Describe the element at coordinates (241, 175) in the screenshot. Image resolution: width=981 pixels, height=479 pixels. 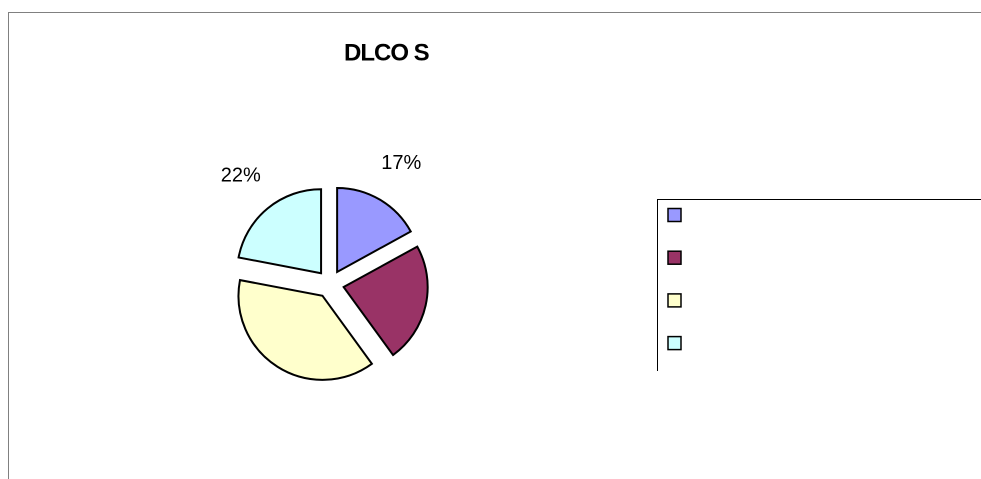
I see `data-label: 22%` at that location.